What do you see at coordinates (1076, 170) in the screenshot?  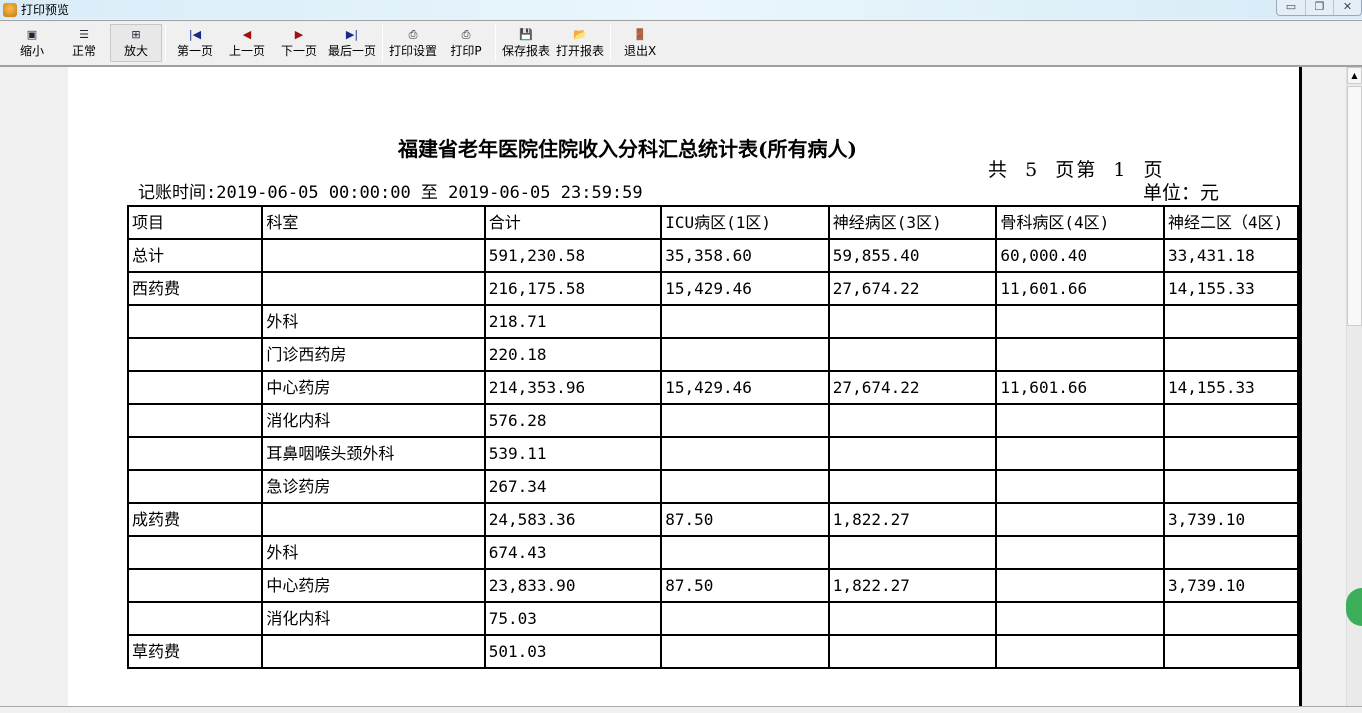 I see `page-info: 共 5 页第 1 页` at bounding box center [1076, 170].